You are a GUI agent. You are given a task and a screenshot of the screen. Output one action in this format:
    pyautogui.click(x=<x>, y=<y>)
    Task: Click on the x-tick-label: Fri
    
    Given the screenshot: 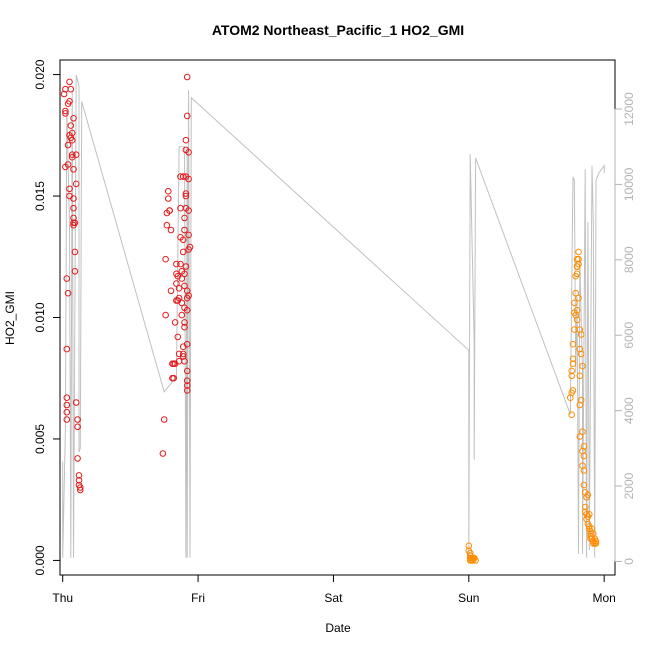 What is the action you would take?
    pyautogui.click(x=198, y=598)
    